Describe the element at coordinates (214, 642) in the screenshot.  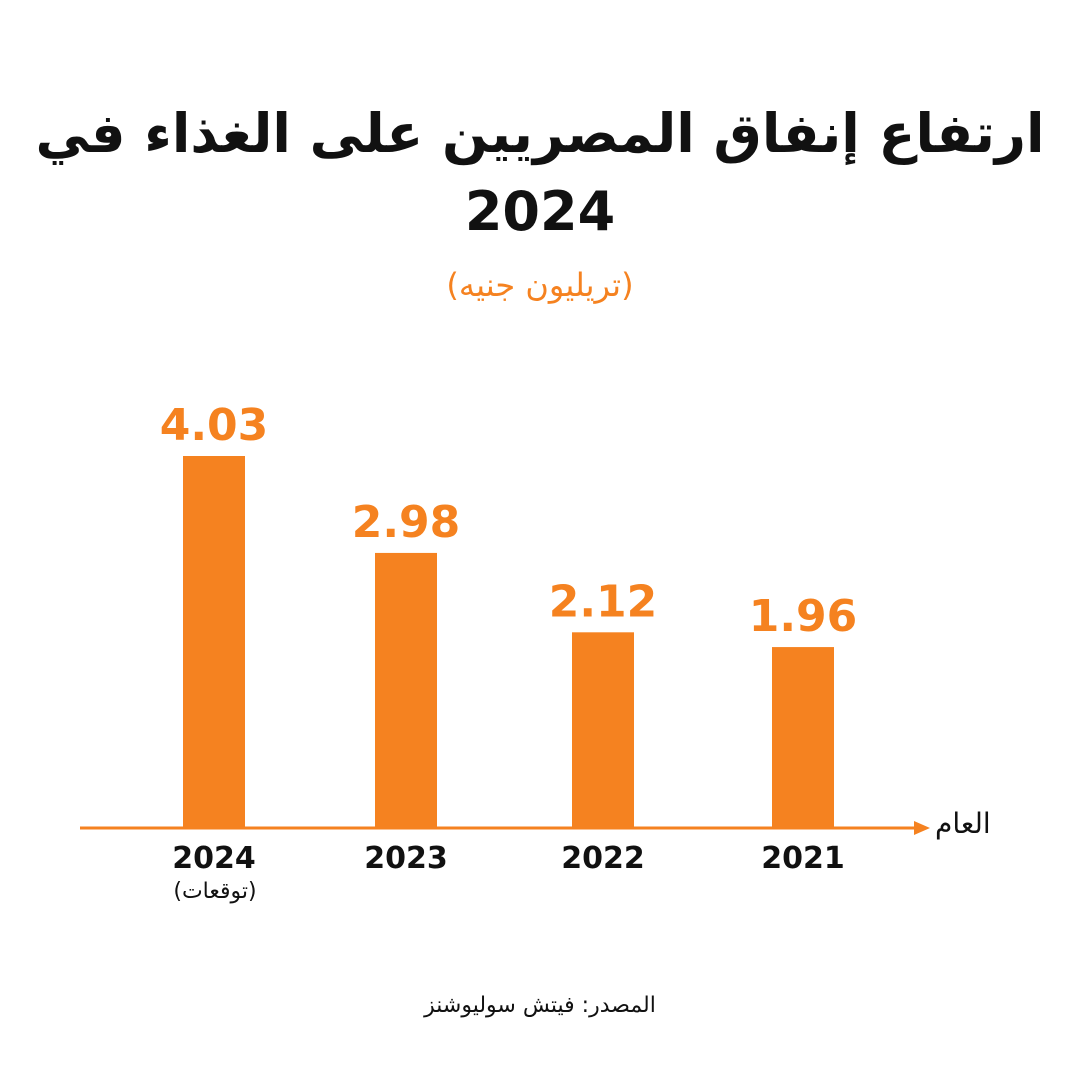
I see `bar-2024` at that location.